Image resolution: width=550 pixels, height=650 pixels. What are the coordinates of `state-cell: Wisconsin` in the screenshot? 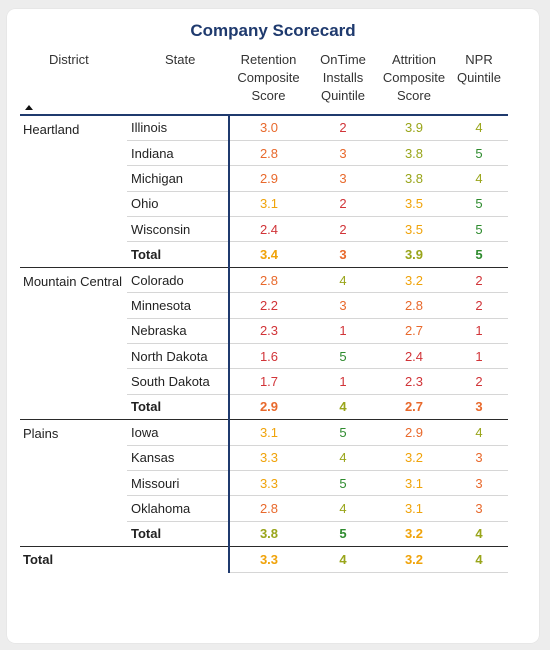 It's located at (178, 229).